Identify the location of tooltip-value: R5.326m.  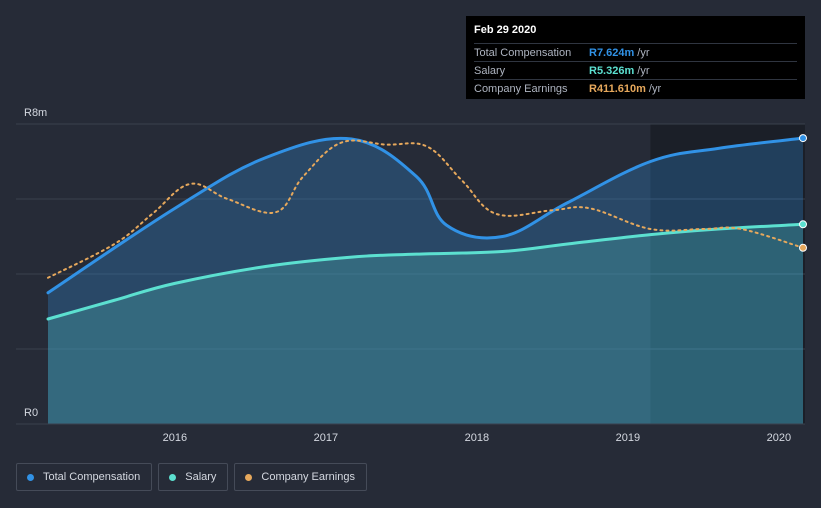
(612, 70).